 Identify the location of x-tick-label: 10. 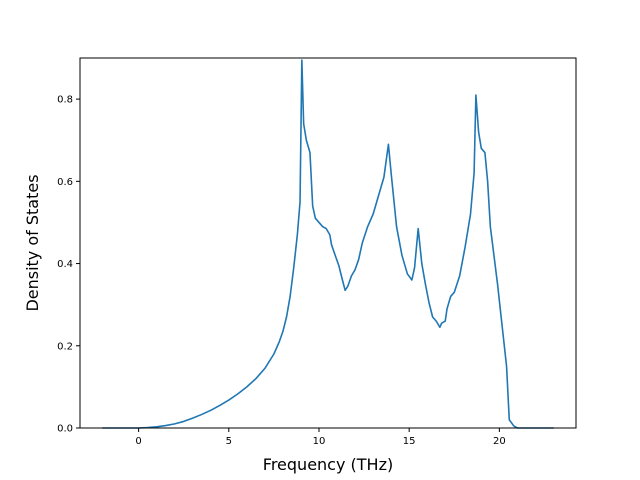
(319, 441).